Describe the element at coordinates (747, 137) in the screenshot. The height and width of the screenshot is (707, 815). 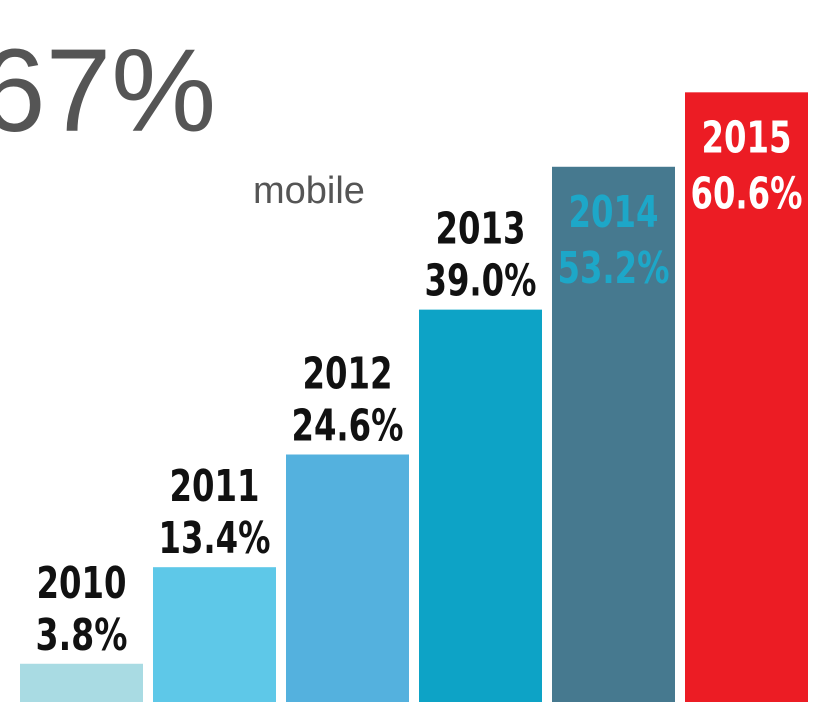
I see `category-label-2015: 2015` at that location.